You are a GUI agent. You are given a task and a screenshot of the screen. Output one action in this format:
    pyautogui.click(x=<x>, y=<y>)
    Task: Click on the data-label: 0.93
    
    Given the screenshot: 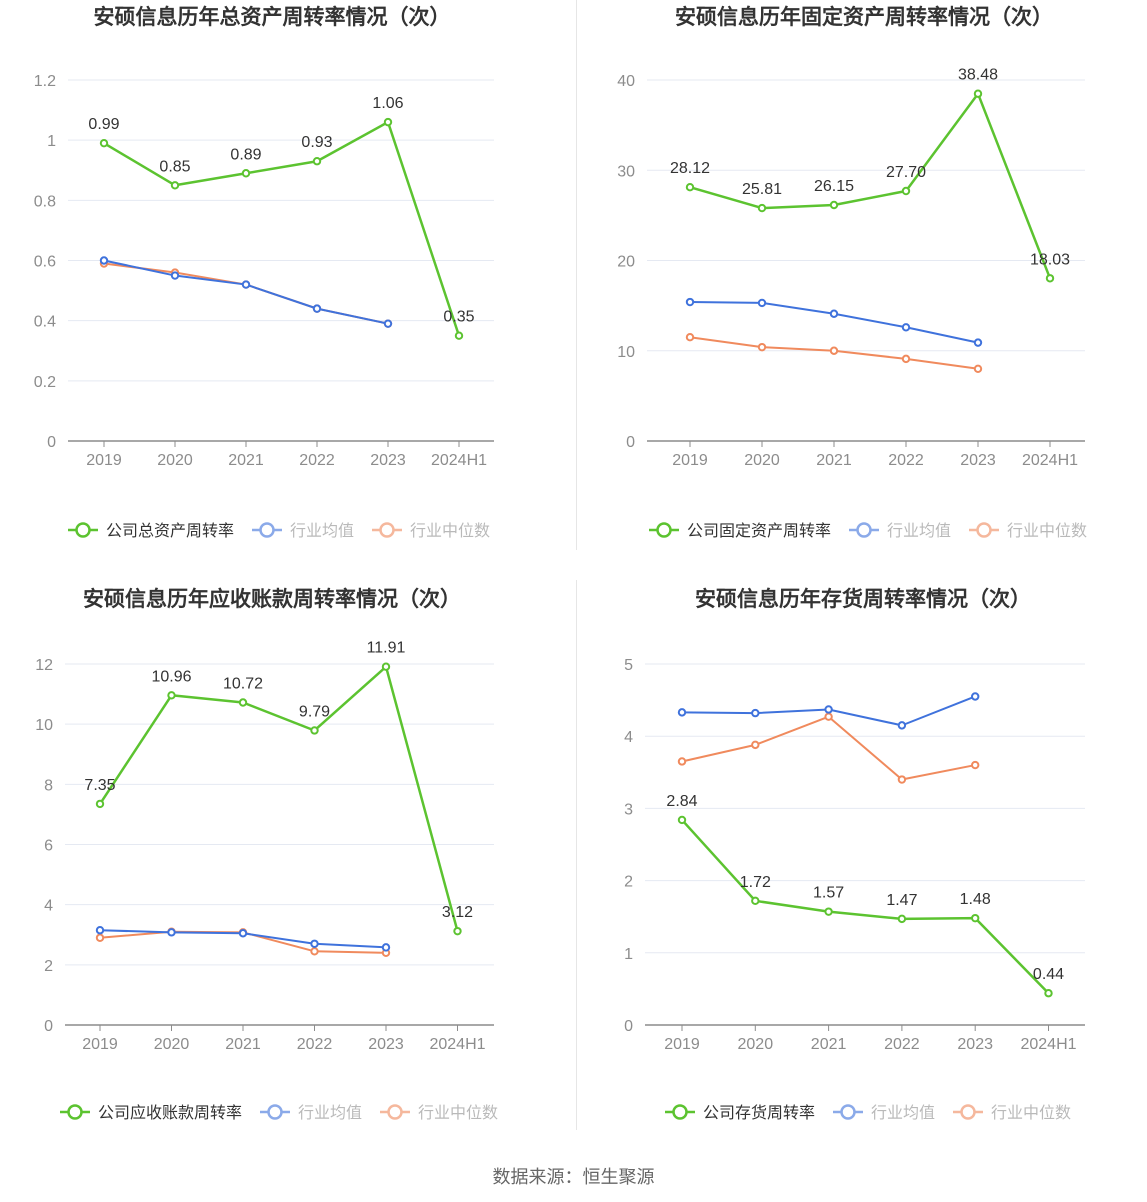 What is the action you would take?
    pyautogui.click(x=316, y=142)
    